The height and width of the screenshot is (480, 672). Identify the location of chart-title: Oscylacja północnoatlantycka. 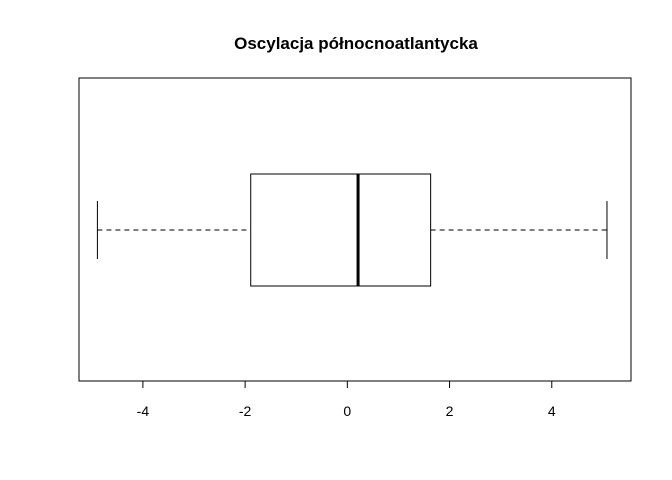
(356, 43).